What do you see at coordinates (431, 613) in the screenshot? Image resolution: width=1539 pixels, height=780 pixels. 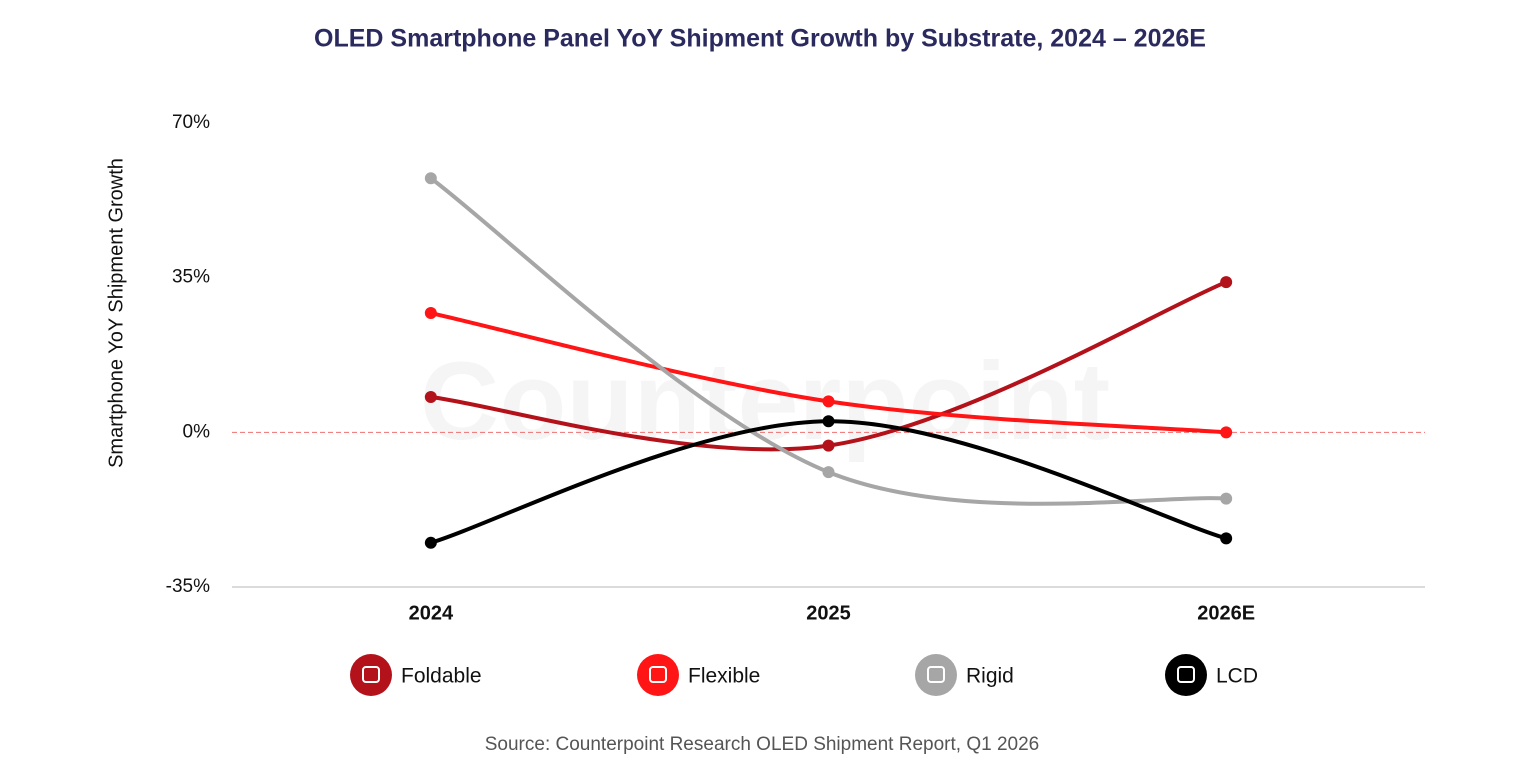 I see `x-tick-label: 2024` at bounding box center [431, 613].